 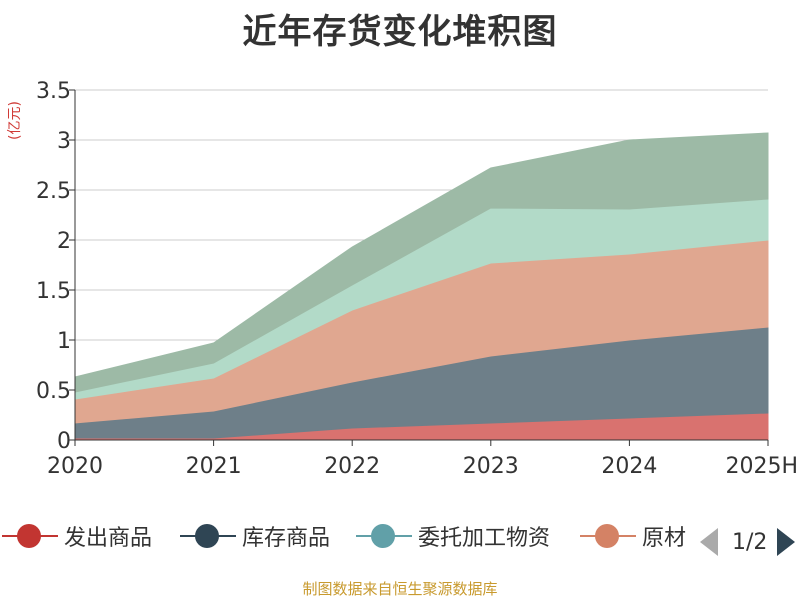 I want to click on legend-item: 发出商品, so click(x=77, y=536).